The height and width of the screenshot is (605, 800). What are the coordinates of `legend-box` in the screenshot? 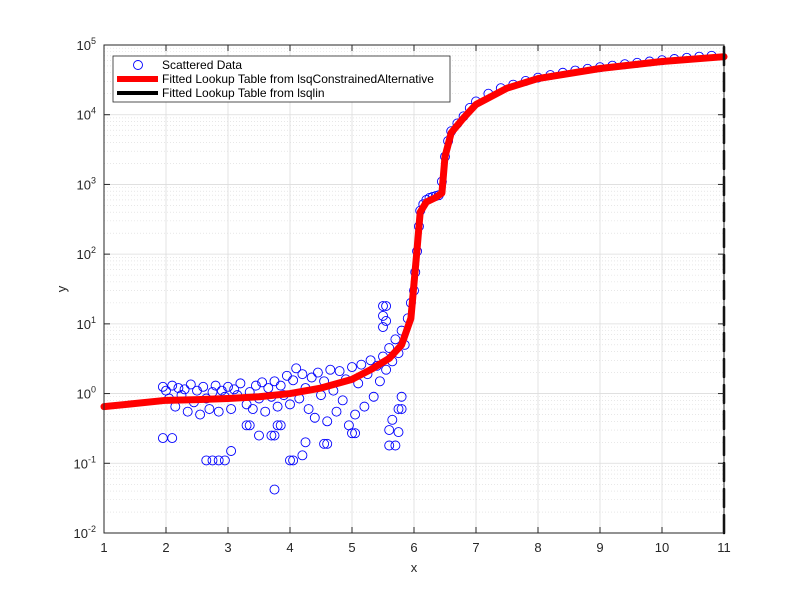 It's located at (281, 79).